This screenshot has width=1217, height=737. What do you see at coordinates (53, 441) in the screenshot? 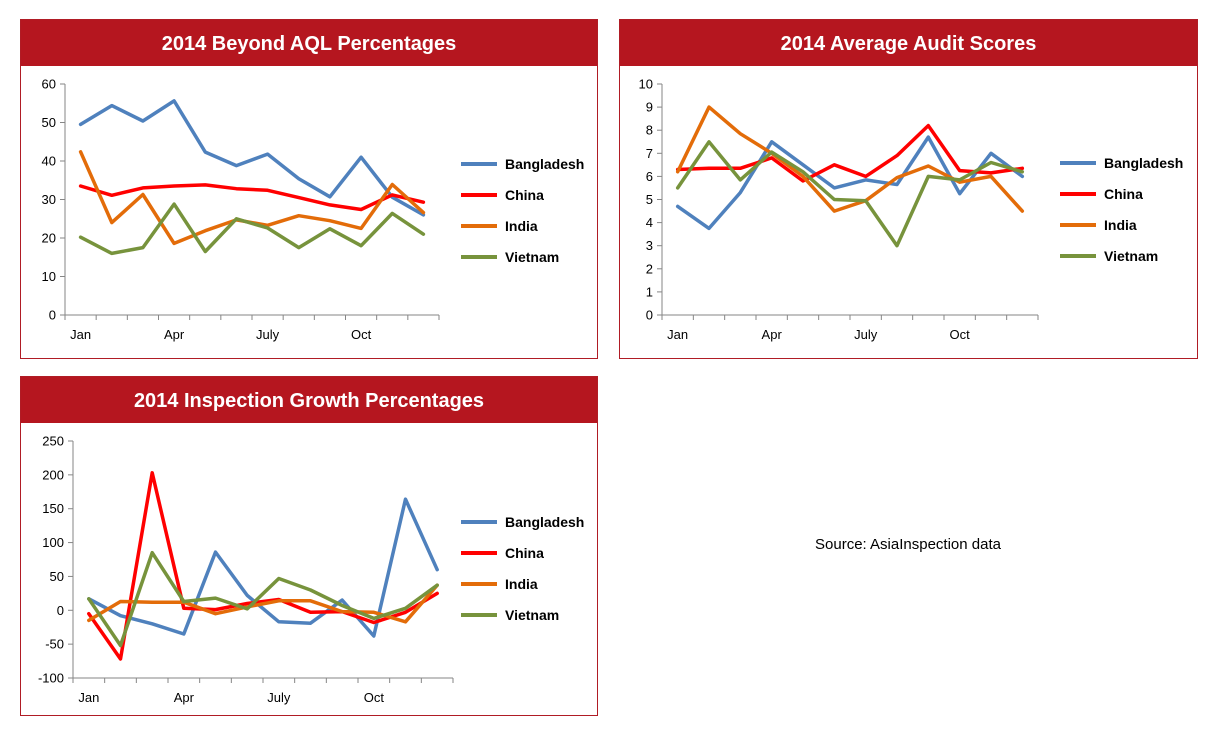
I see `y-tick-label: 250` at bounding box center [53, 441].